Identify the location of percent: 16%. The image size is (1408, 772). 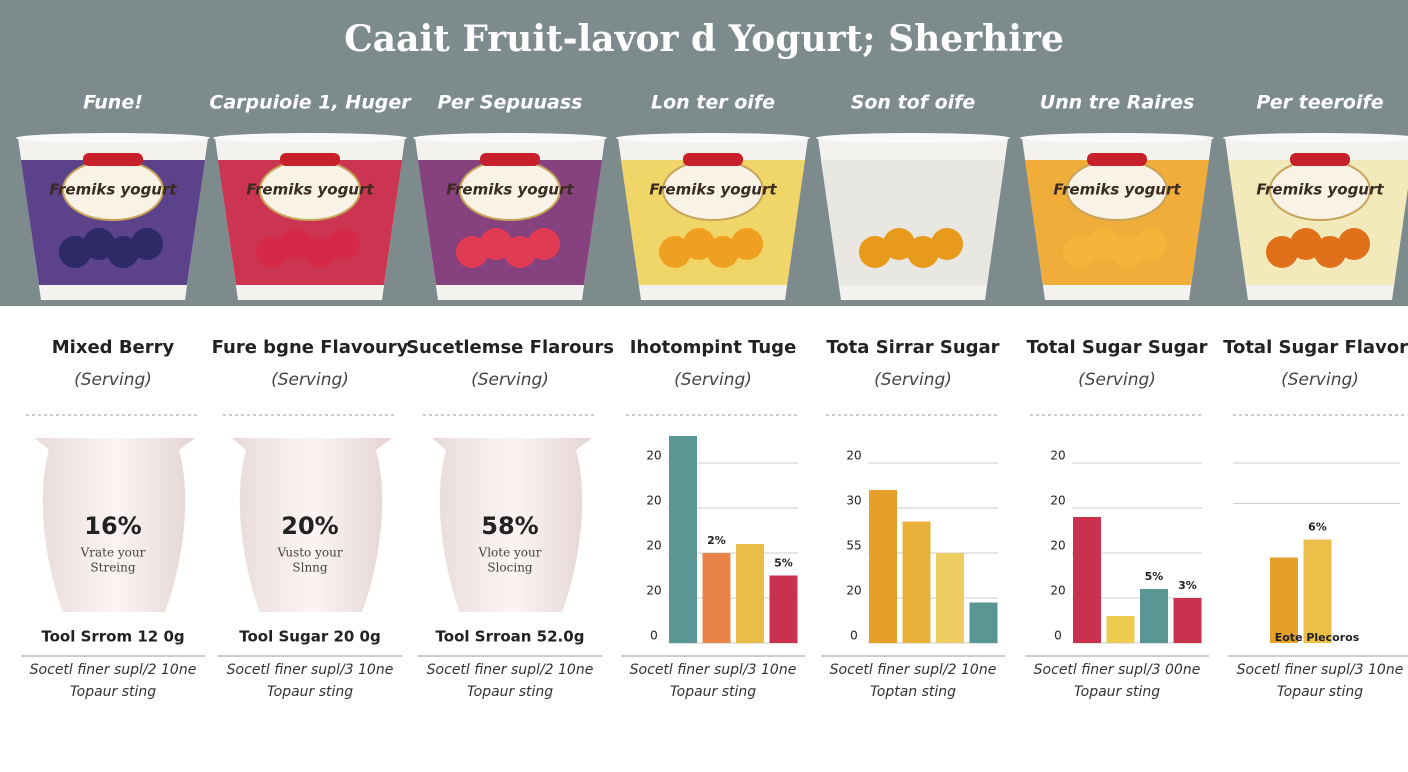
(112, 526).